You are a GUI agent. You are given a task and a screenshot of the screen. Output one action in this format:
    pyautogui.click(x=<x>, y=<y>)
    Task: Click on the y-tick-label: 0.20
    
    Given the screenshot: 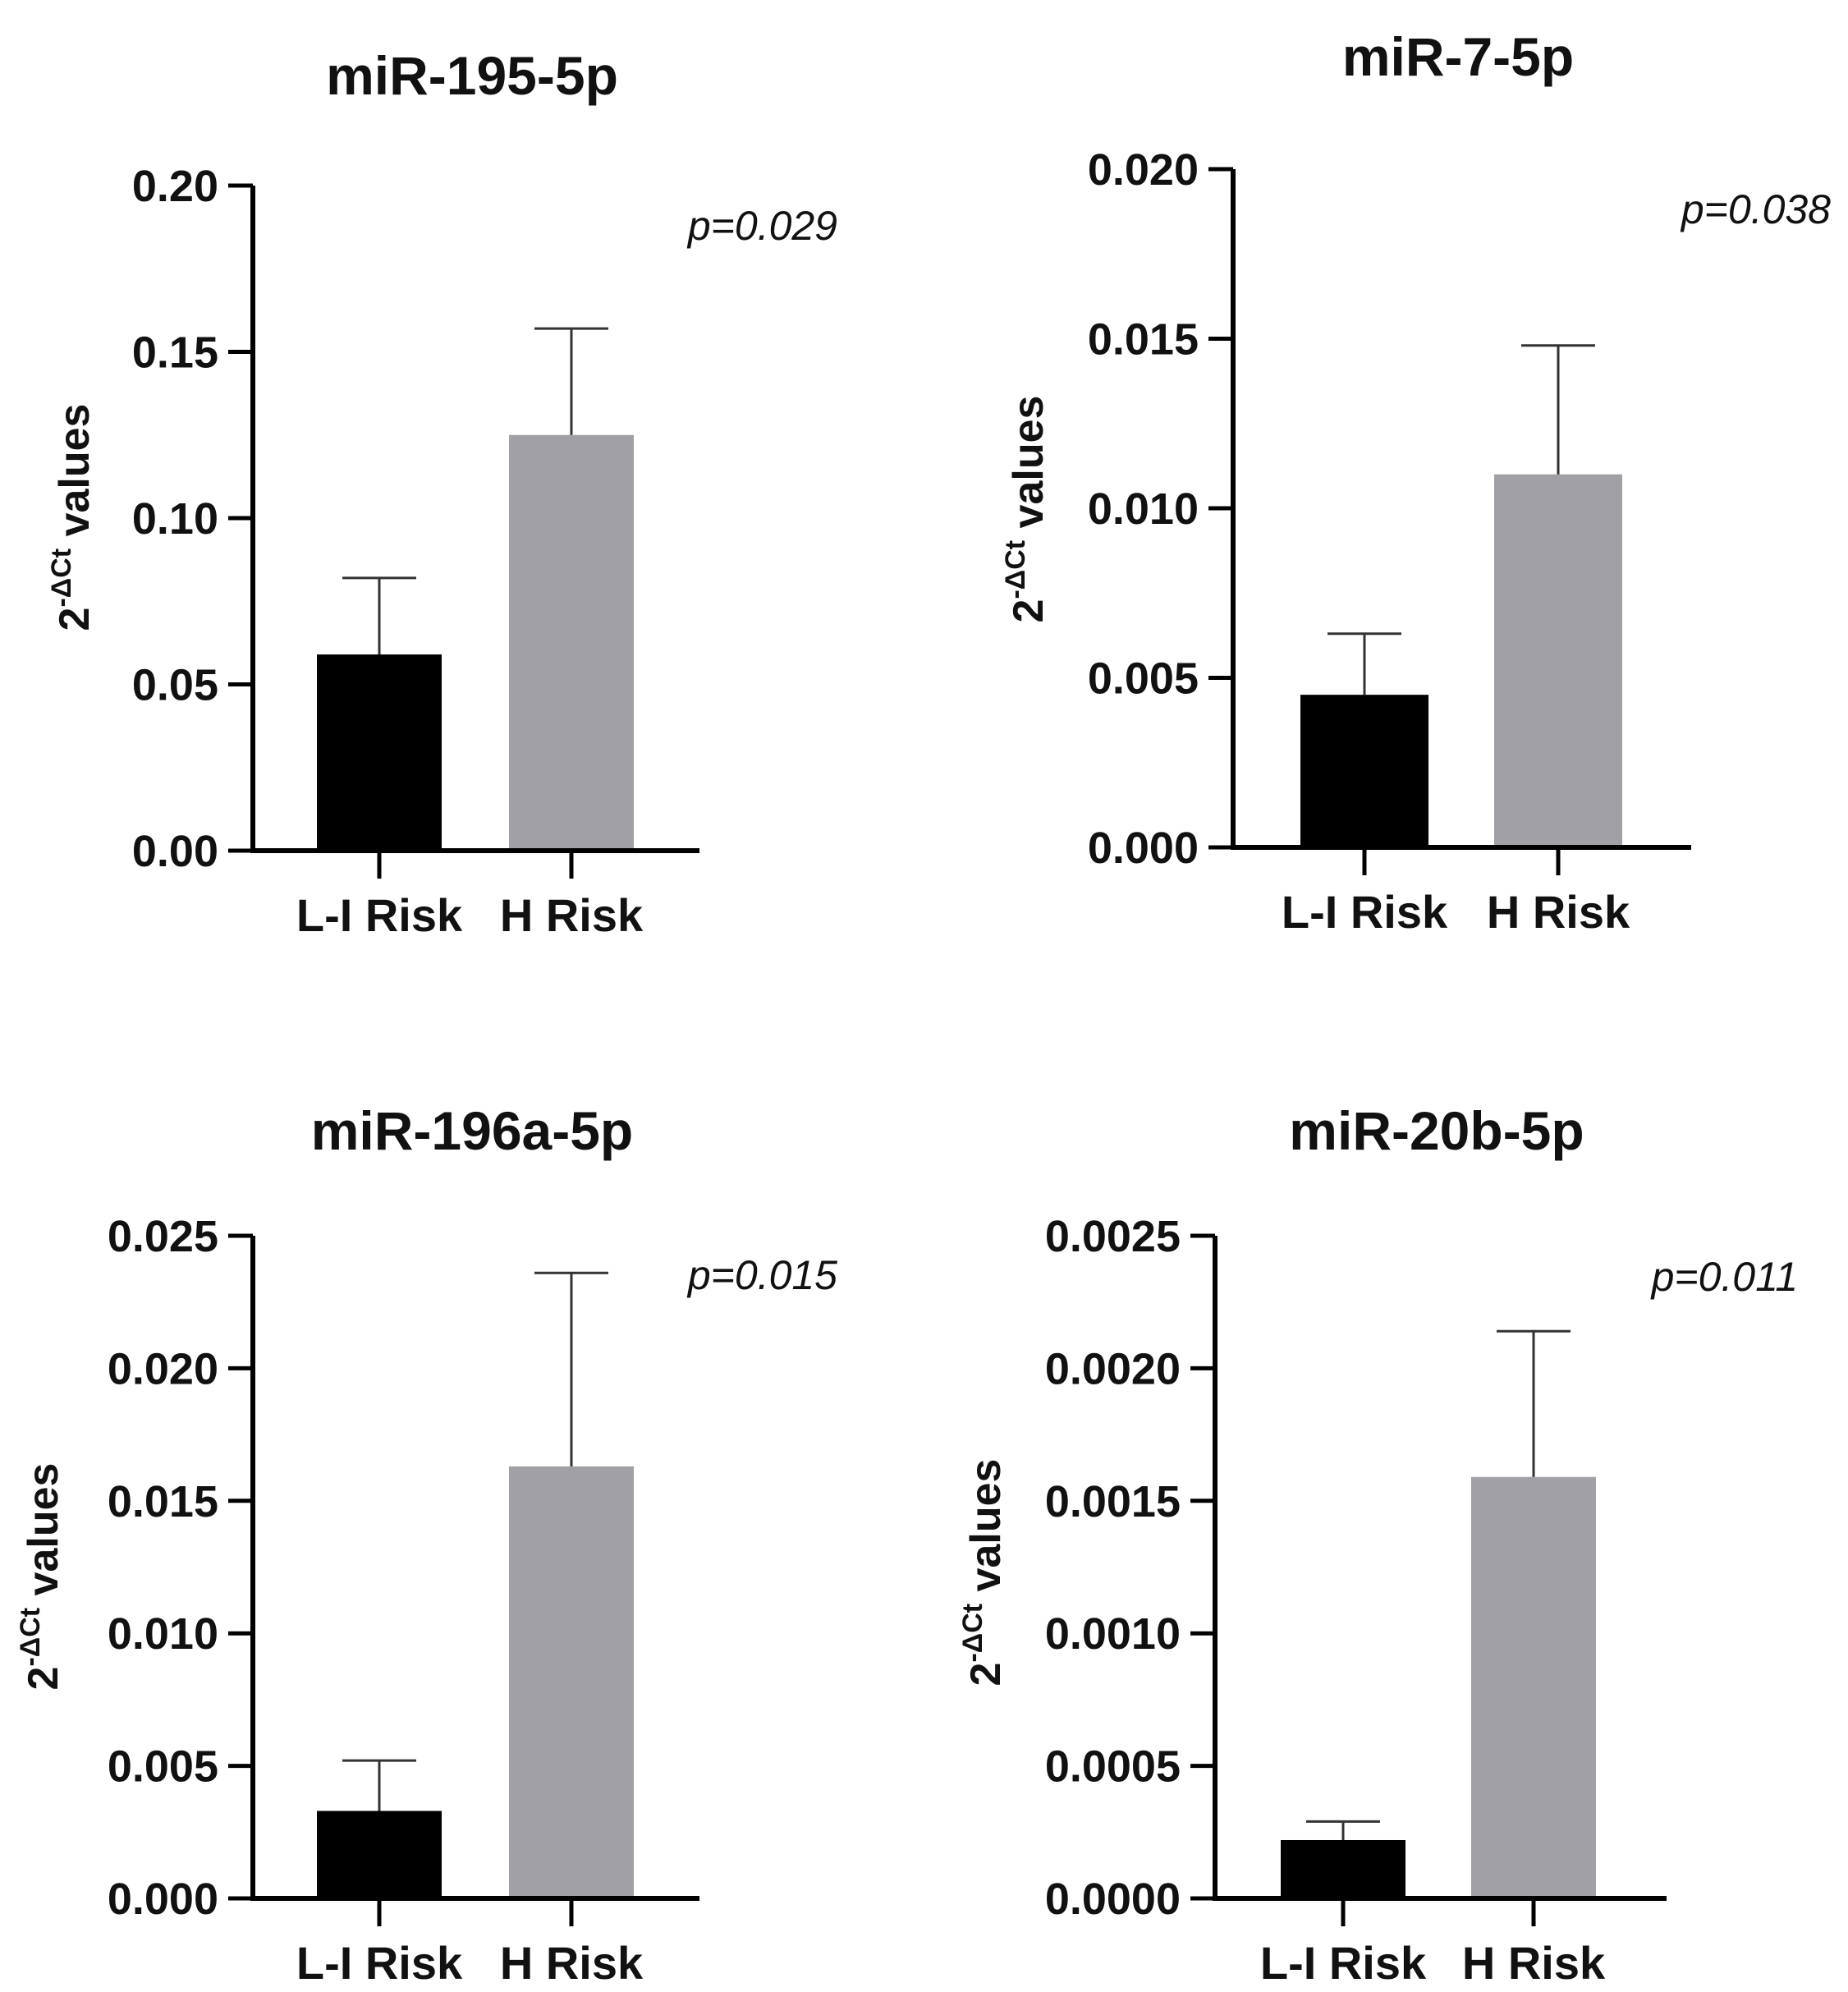 What is the action you would take?
    pyautogui.click(x=175, y=186)
    